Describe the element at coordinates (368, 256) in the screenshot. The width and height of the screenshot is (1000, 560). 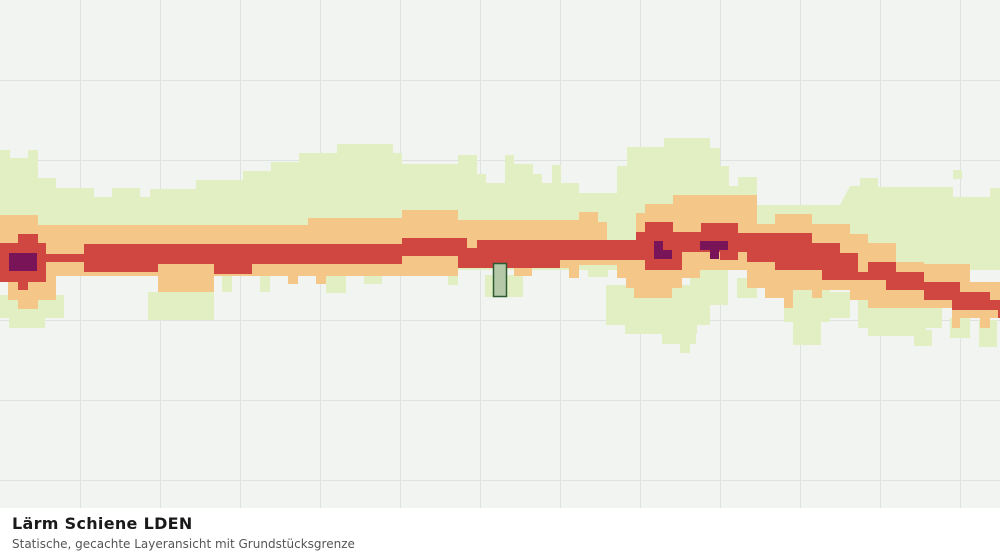
I see `noise-zone-very-high` at that location.